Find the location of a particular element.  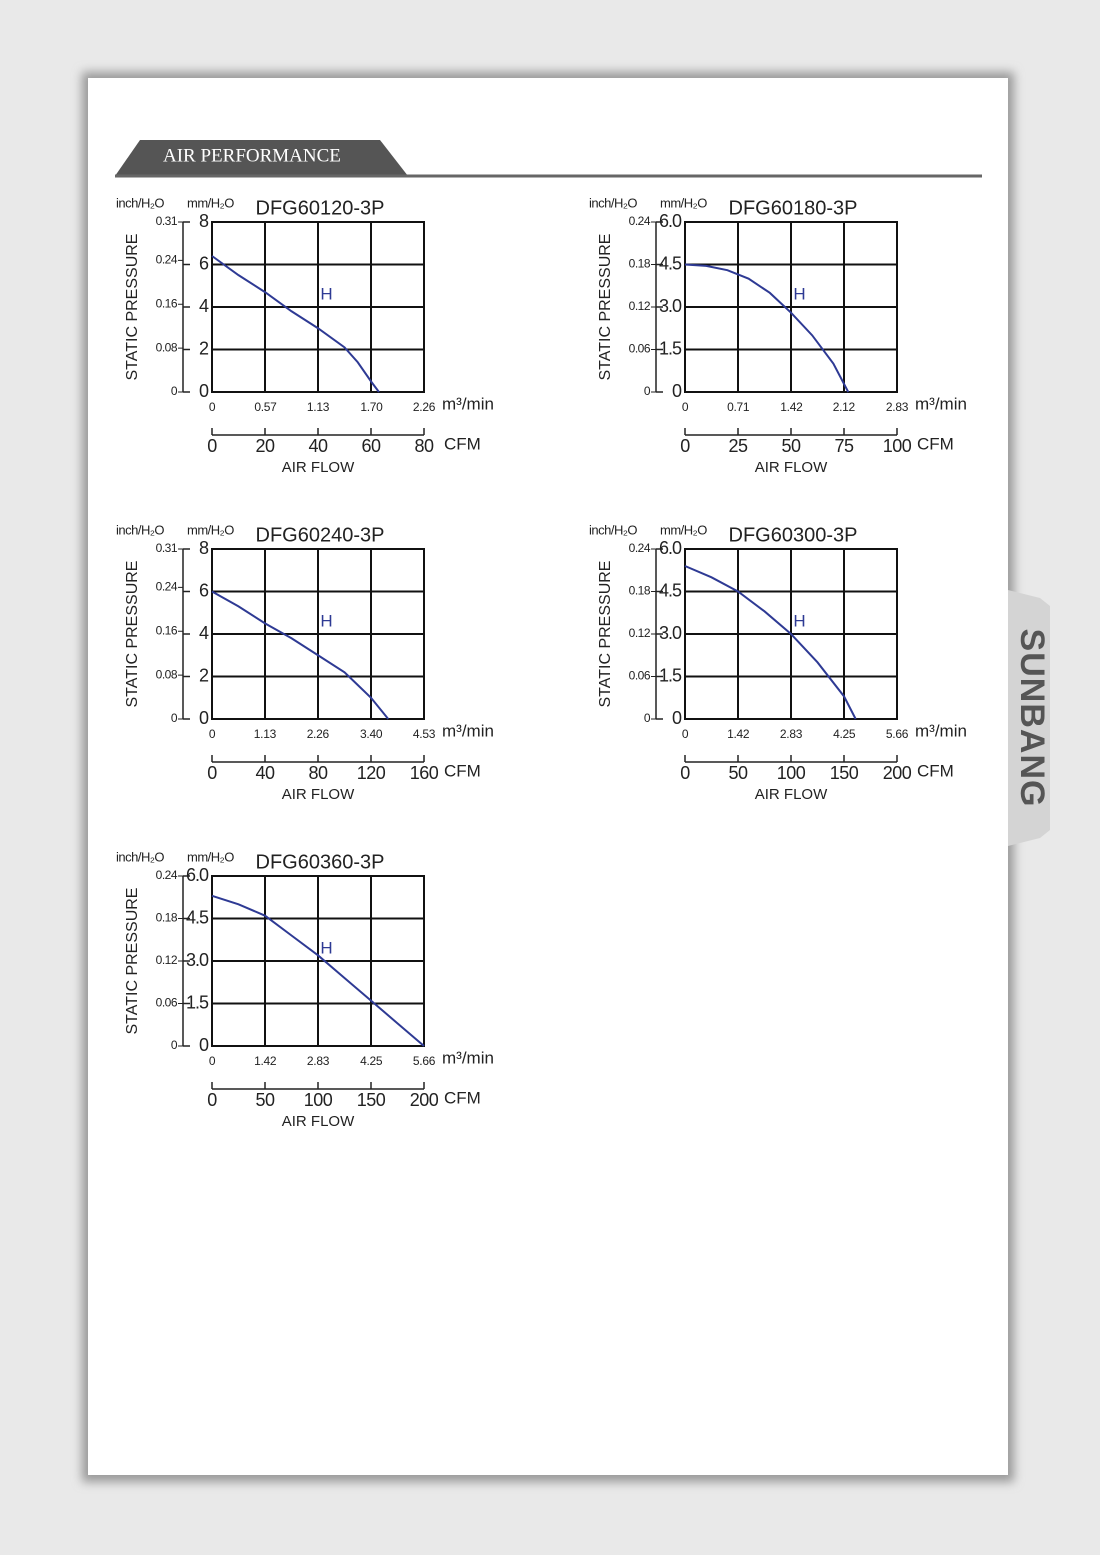

x-tick-label: 20 is located at coordinates (265, 446).